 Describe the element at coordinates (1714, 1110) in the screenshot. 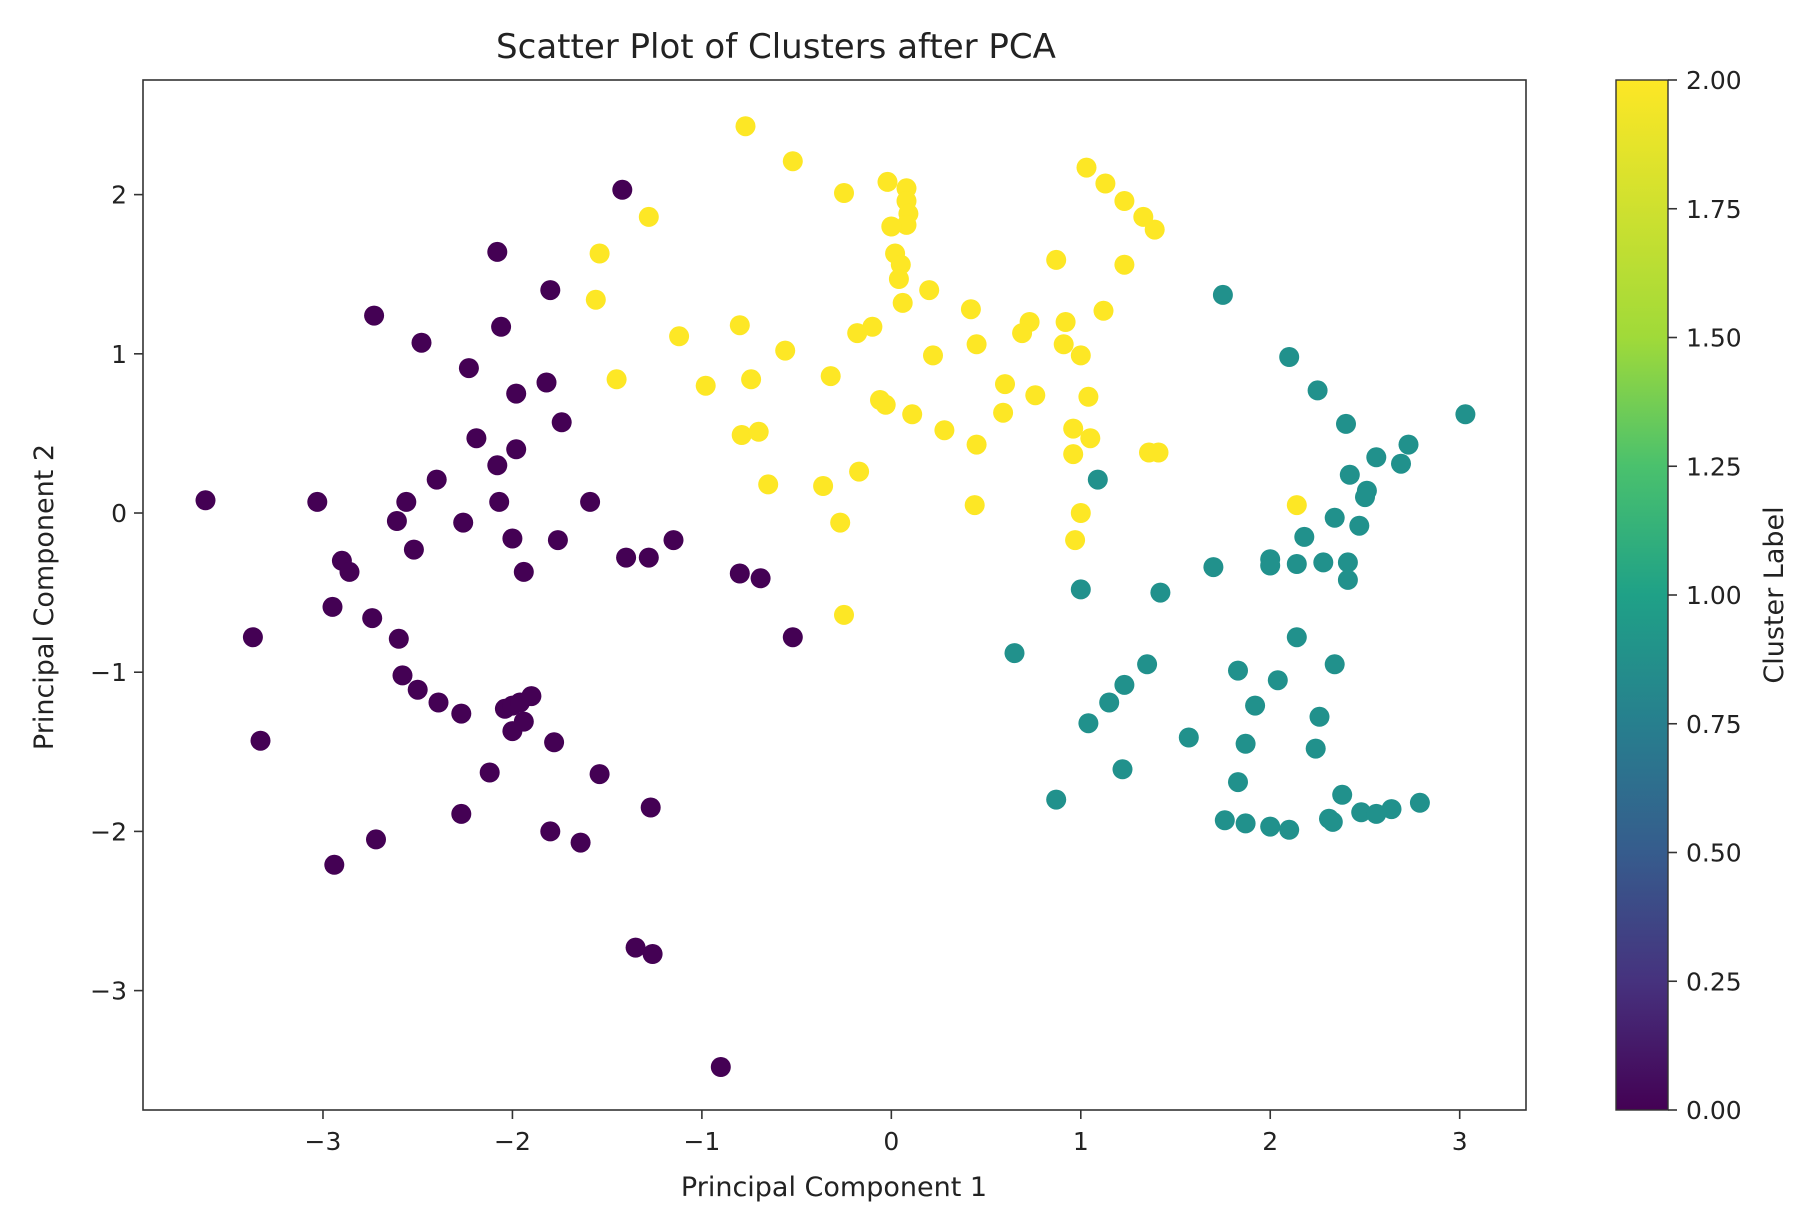

I see `colorbar-tick-label: 0.00` at that location.